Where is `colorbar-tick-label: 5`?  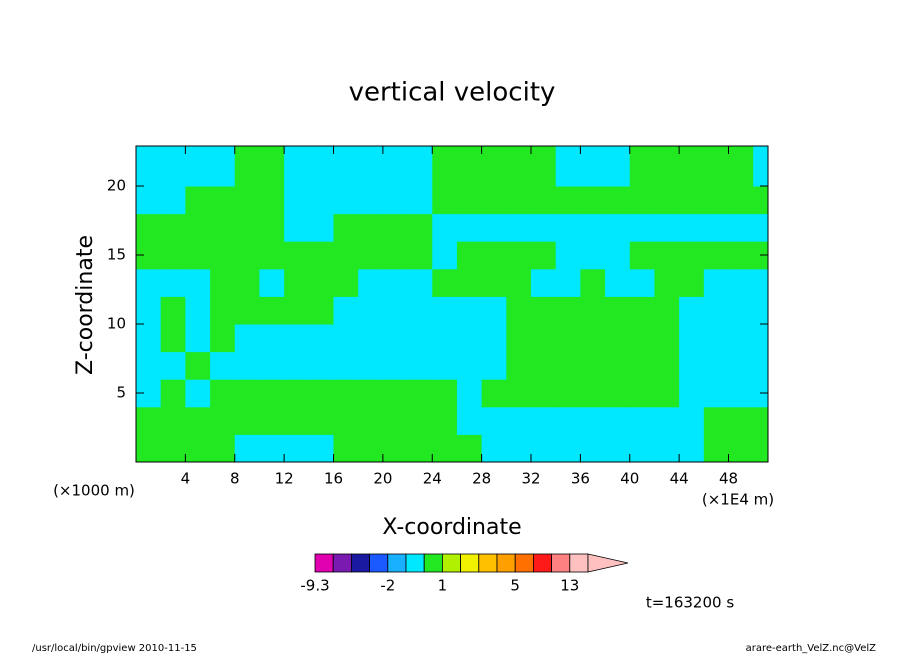 colorbar-tick-label: 5 is located at coordinates (515, 586).